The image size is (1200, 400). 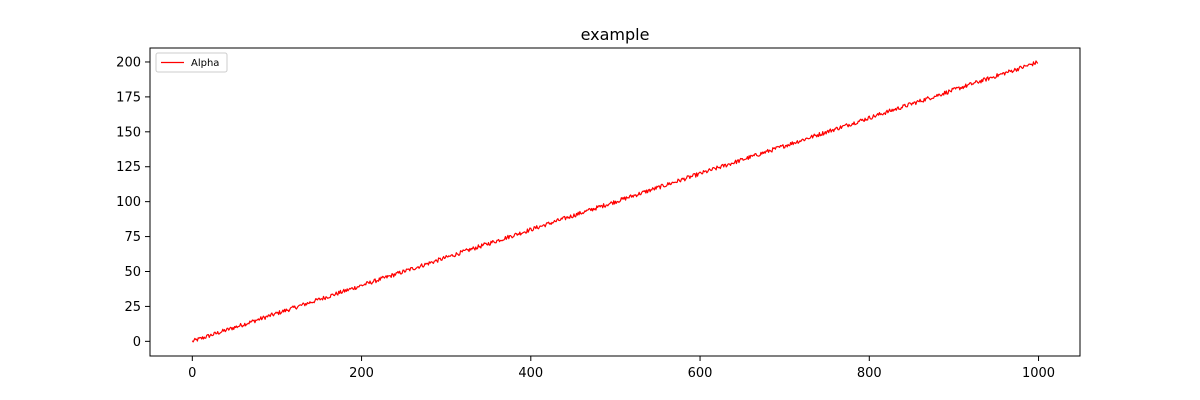 I want to click on y-tick-label: 150, so click(x=128, y=132).